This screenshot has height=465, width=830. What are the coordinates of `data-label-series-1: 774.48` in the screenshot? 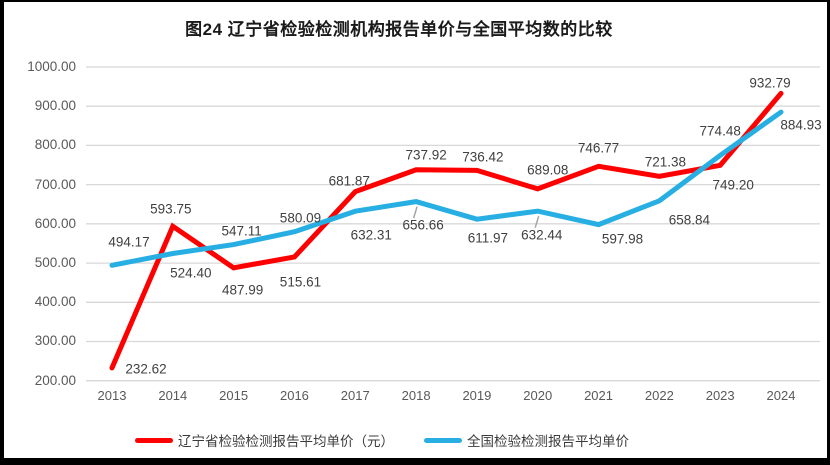 It's located at (720, 131).